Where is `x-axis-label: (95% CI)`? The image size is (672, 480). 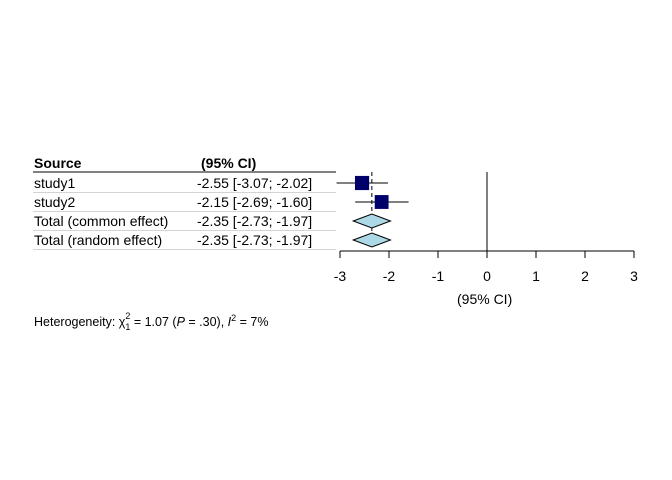 x-axis-label: (95% CI) is located at coordinates (485, 299).